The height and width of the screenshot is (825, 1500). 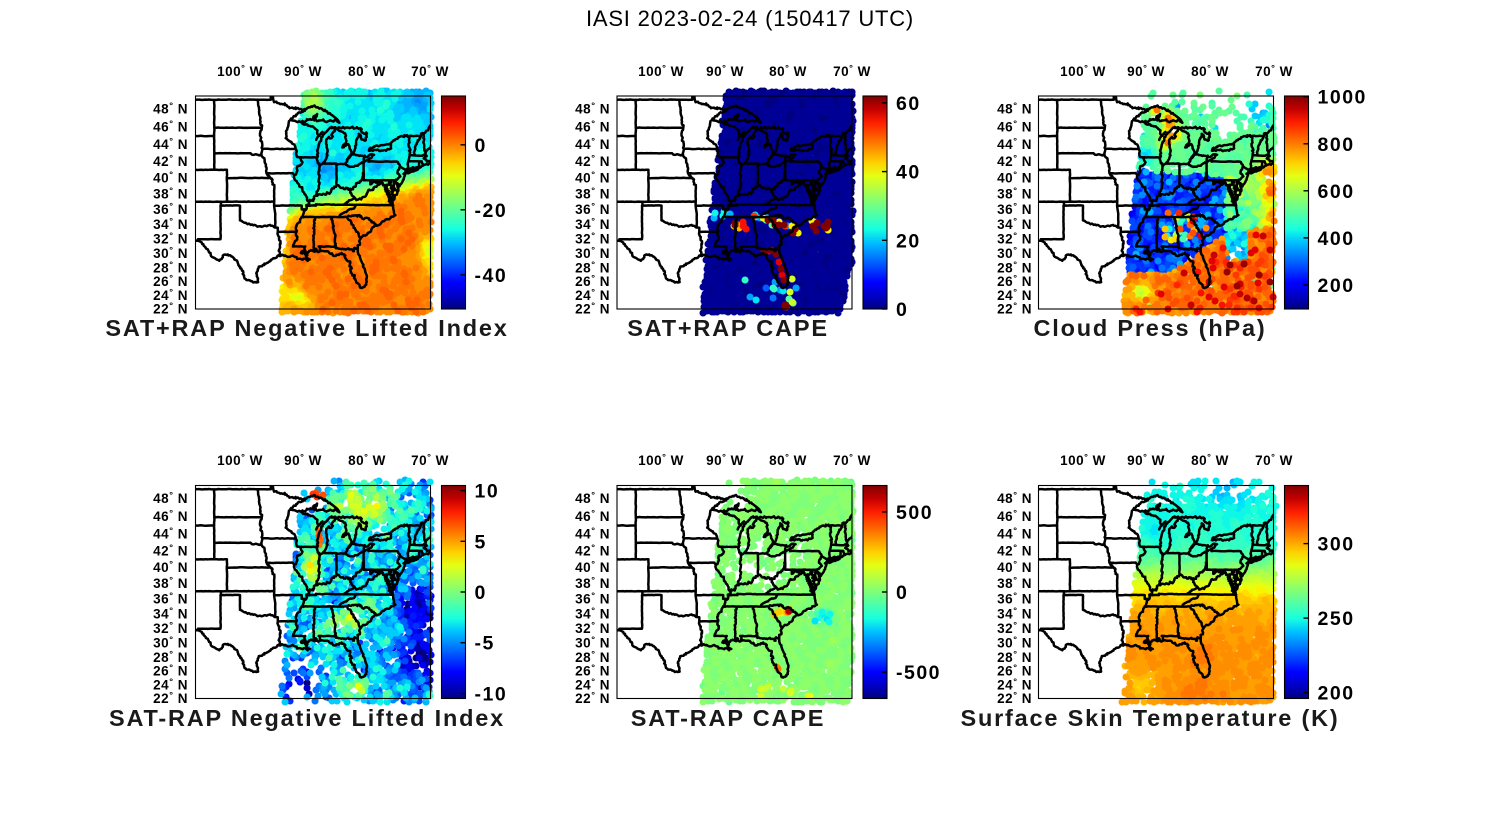 What do you see at coordinates (750, 18) in the screenshot?
I see `svg-text: IASI 2023-02-24 (150417 UTC)` at bounding box center [750, 18].